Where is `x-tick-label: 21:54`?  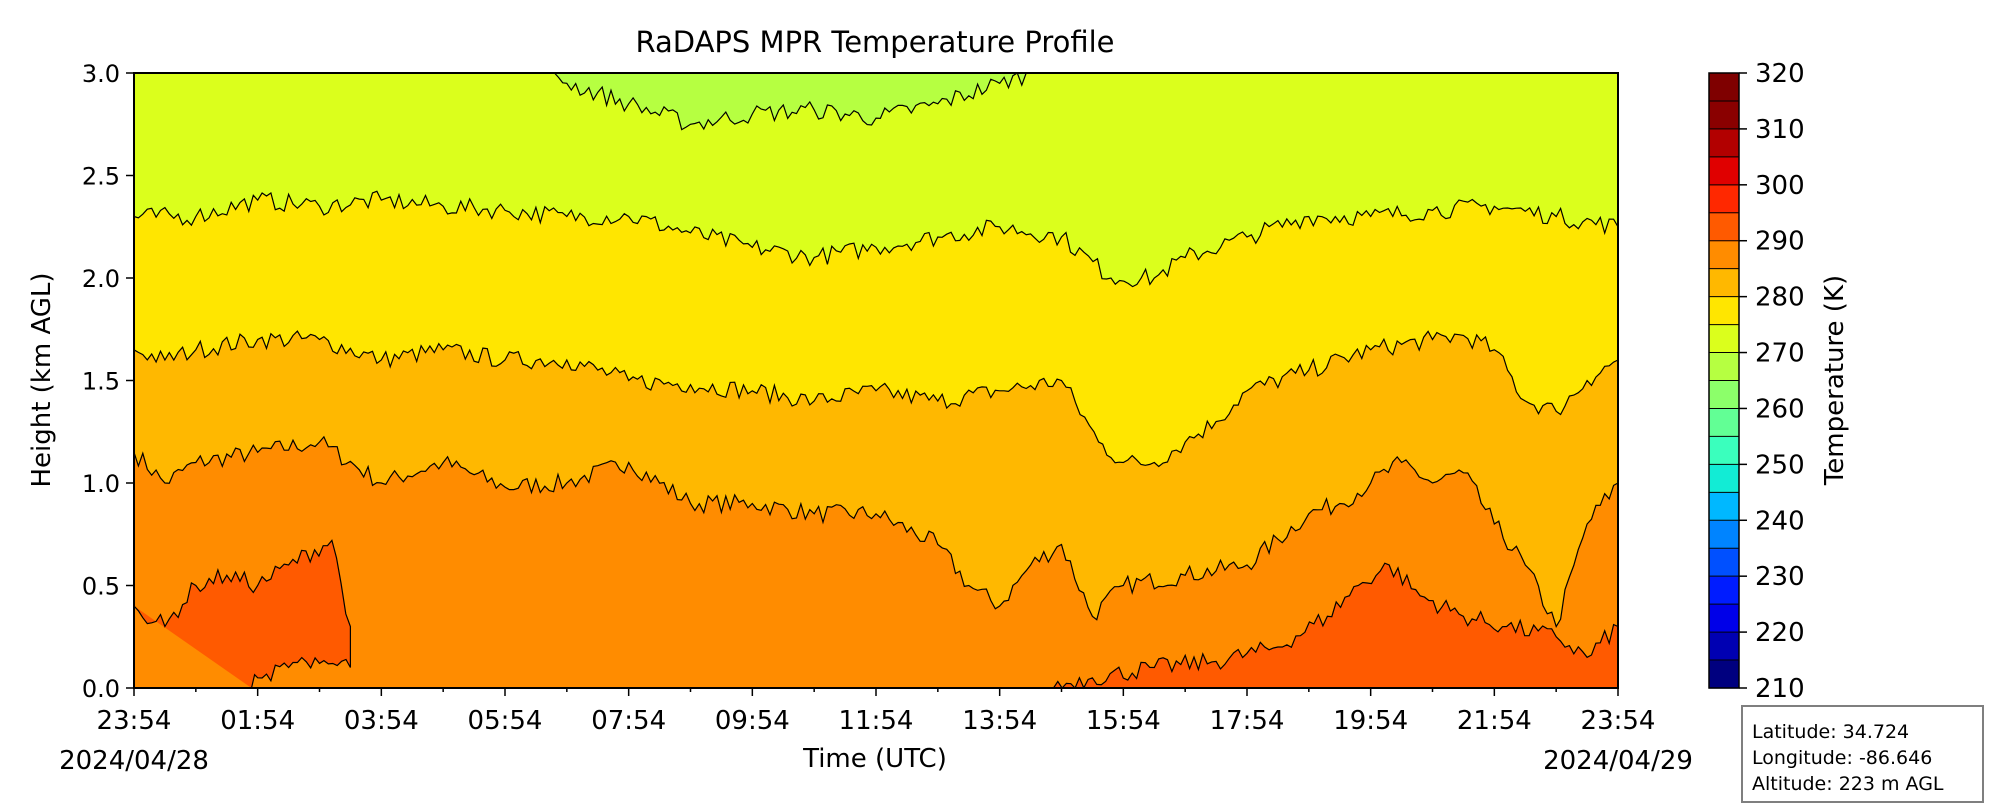
x-tick-label: 21:54 is located at coordinates (1494, 721).